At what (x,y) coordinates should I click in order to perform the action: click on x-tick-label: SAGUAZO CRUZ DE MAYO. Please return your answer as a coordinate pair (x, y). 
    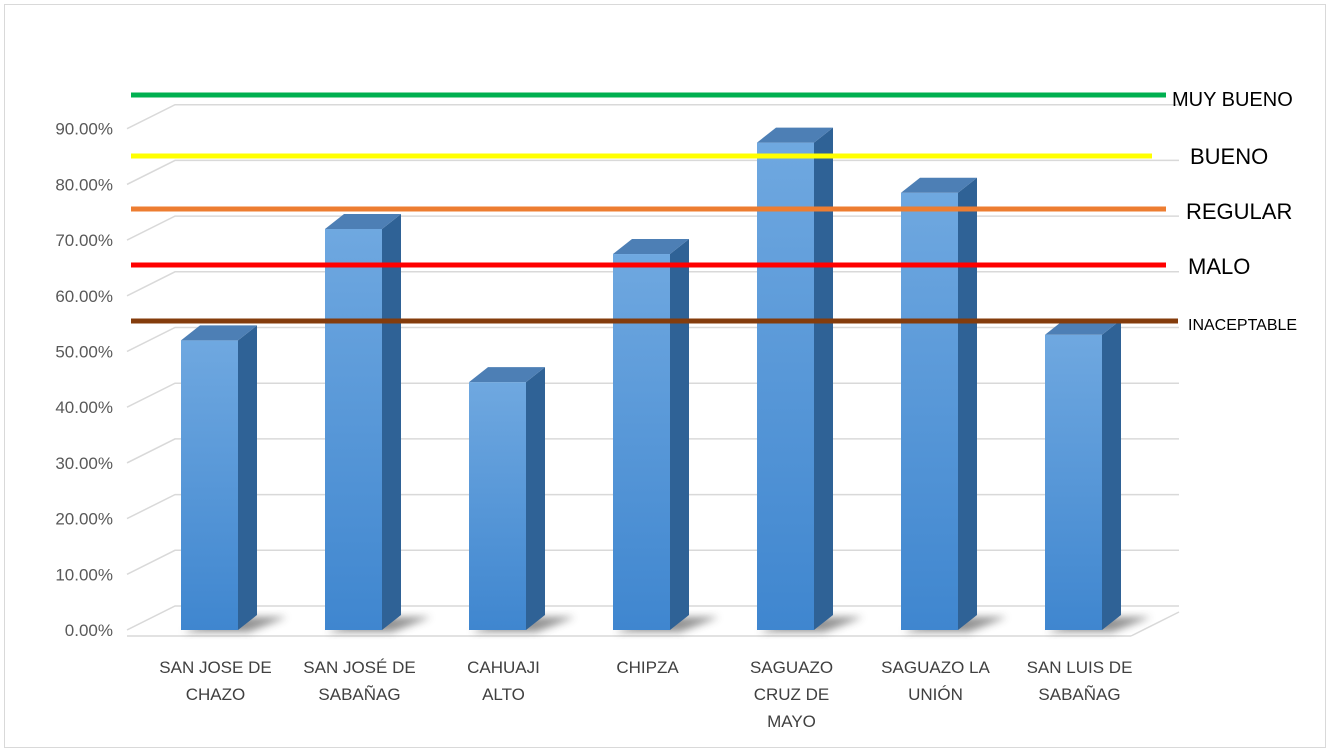
    Looking at the image, I should click on (791, 694).